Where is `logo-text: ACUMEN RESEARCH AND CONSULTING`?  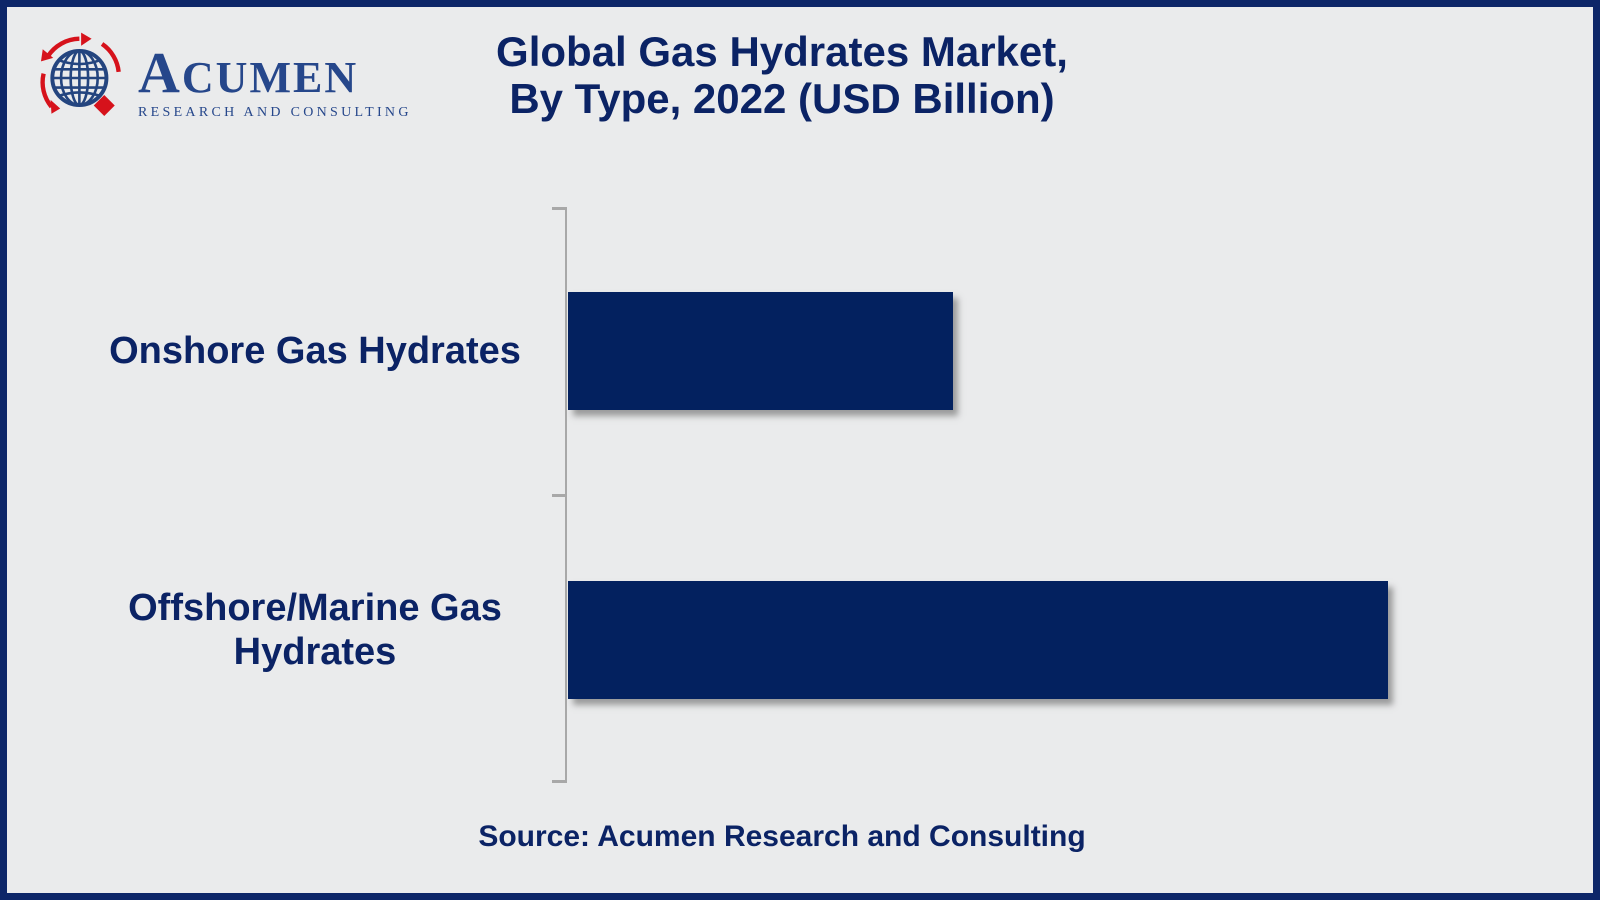
logo-text: ACUMEN RESEARCH AND CONSULTING is located at coordinates (275, 82).